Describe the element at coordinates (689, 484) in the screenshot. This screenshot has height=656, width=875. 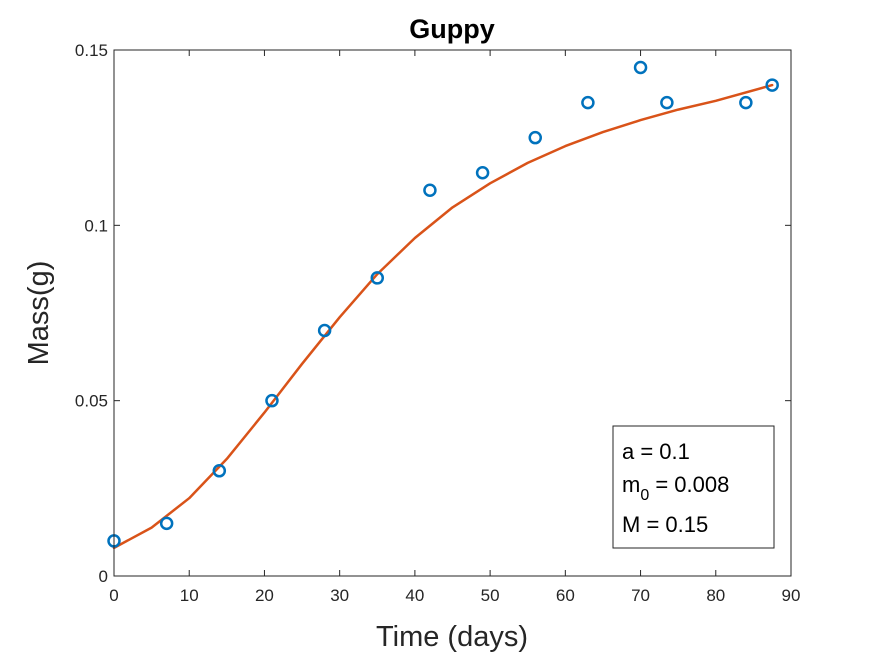
I see `annotation-m0-value: = 0.008` at that location.